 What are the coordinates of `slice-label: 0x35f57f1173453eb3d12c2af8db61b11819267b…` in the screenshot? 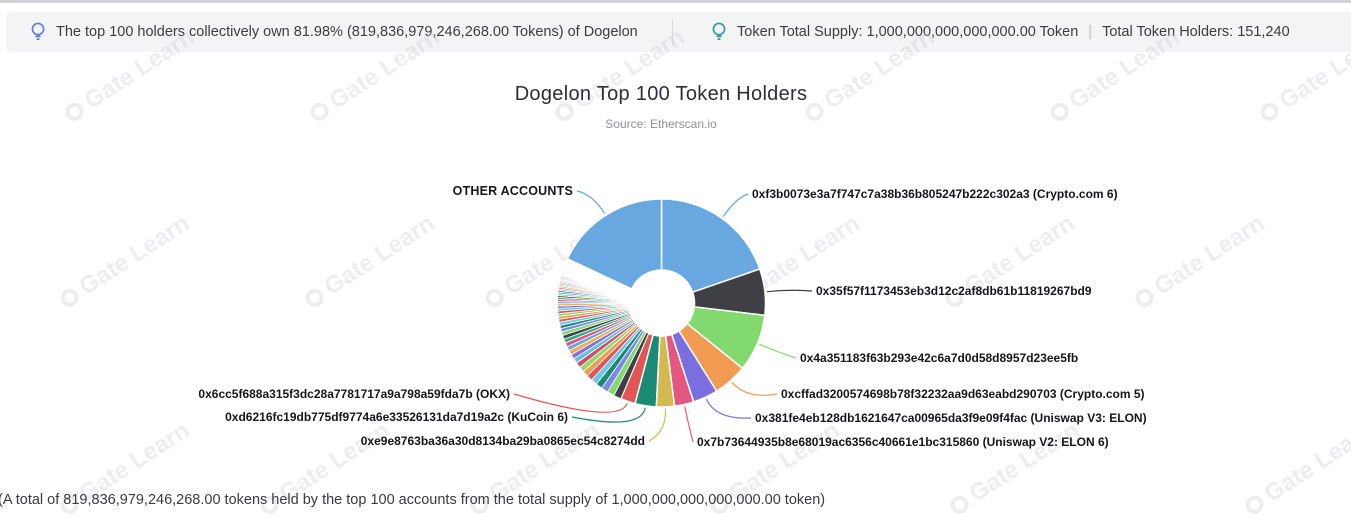 It's located at (954, 291).